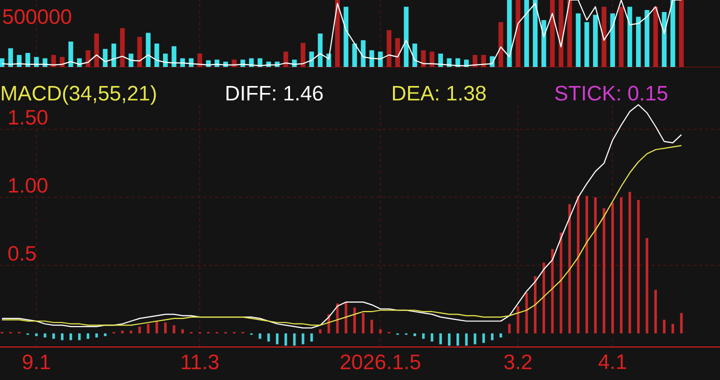 The width and height of the screenshot is (720, 380). Describe the element at coordinates (380, 362) in the screenshot. I see `x-tick-label: 2026.1.5` at that location.